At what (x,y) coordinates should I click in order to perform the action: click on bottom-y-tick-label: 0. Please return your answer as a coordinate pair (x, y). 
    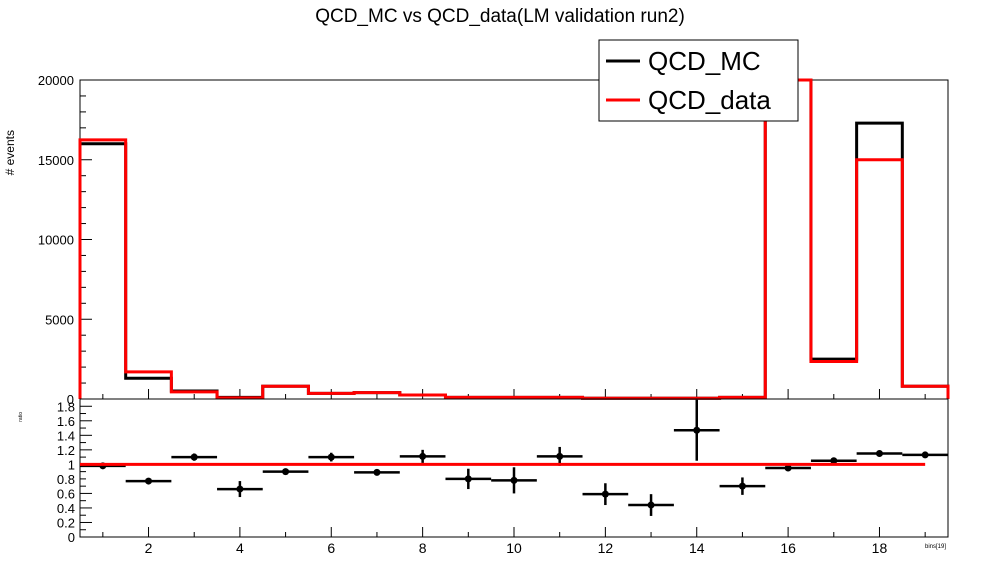
    Looking at the image, I should click on (71, 537).